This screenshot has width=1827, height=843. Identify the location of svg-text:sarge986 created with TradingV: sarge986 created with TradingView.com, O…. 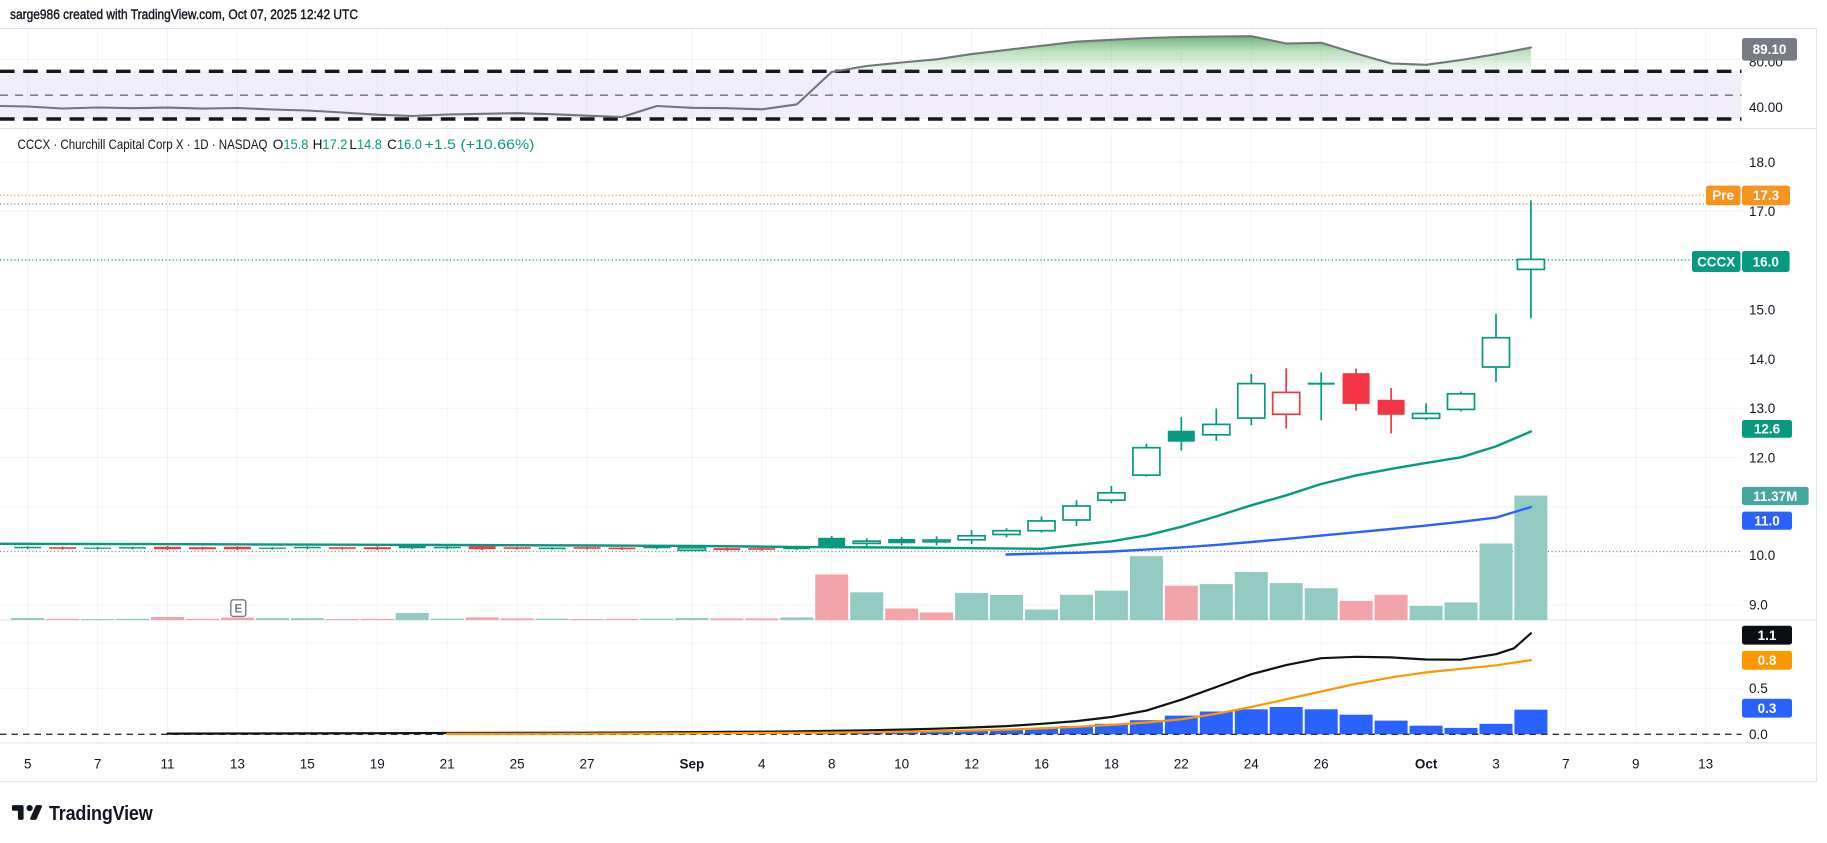
(184, 14).